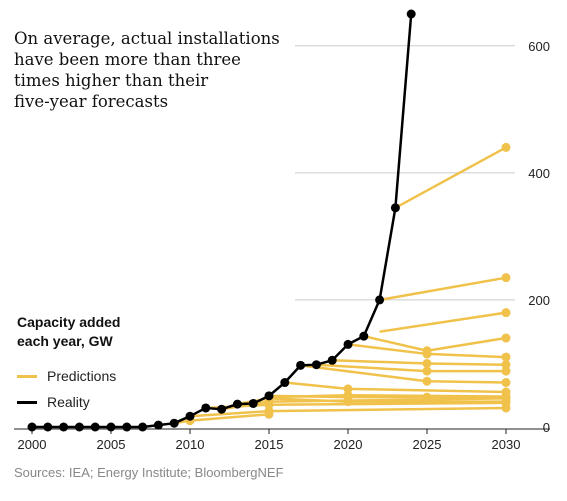 This screenshot has width=567, height=501. I want to click on x-tick-label: 2015, so click(269, 444).